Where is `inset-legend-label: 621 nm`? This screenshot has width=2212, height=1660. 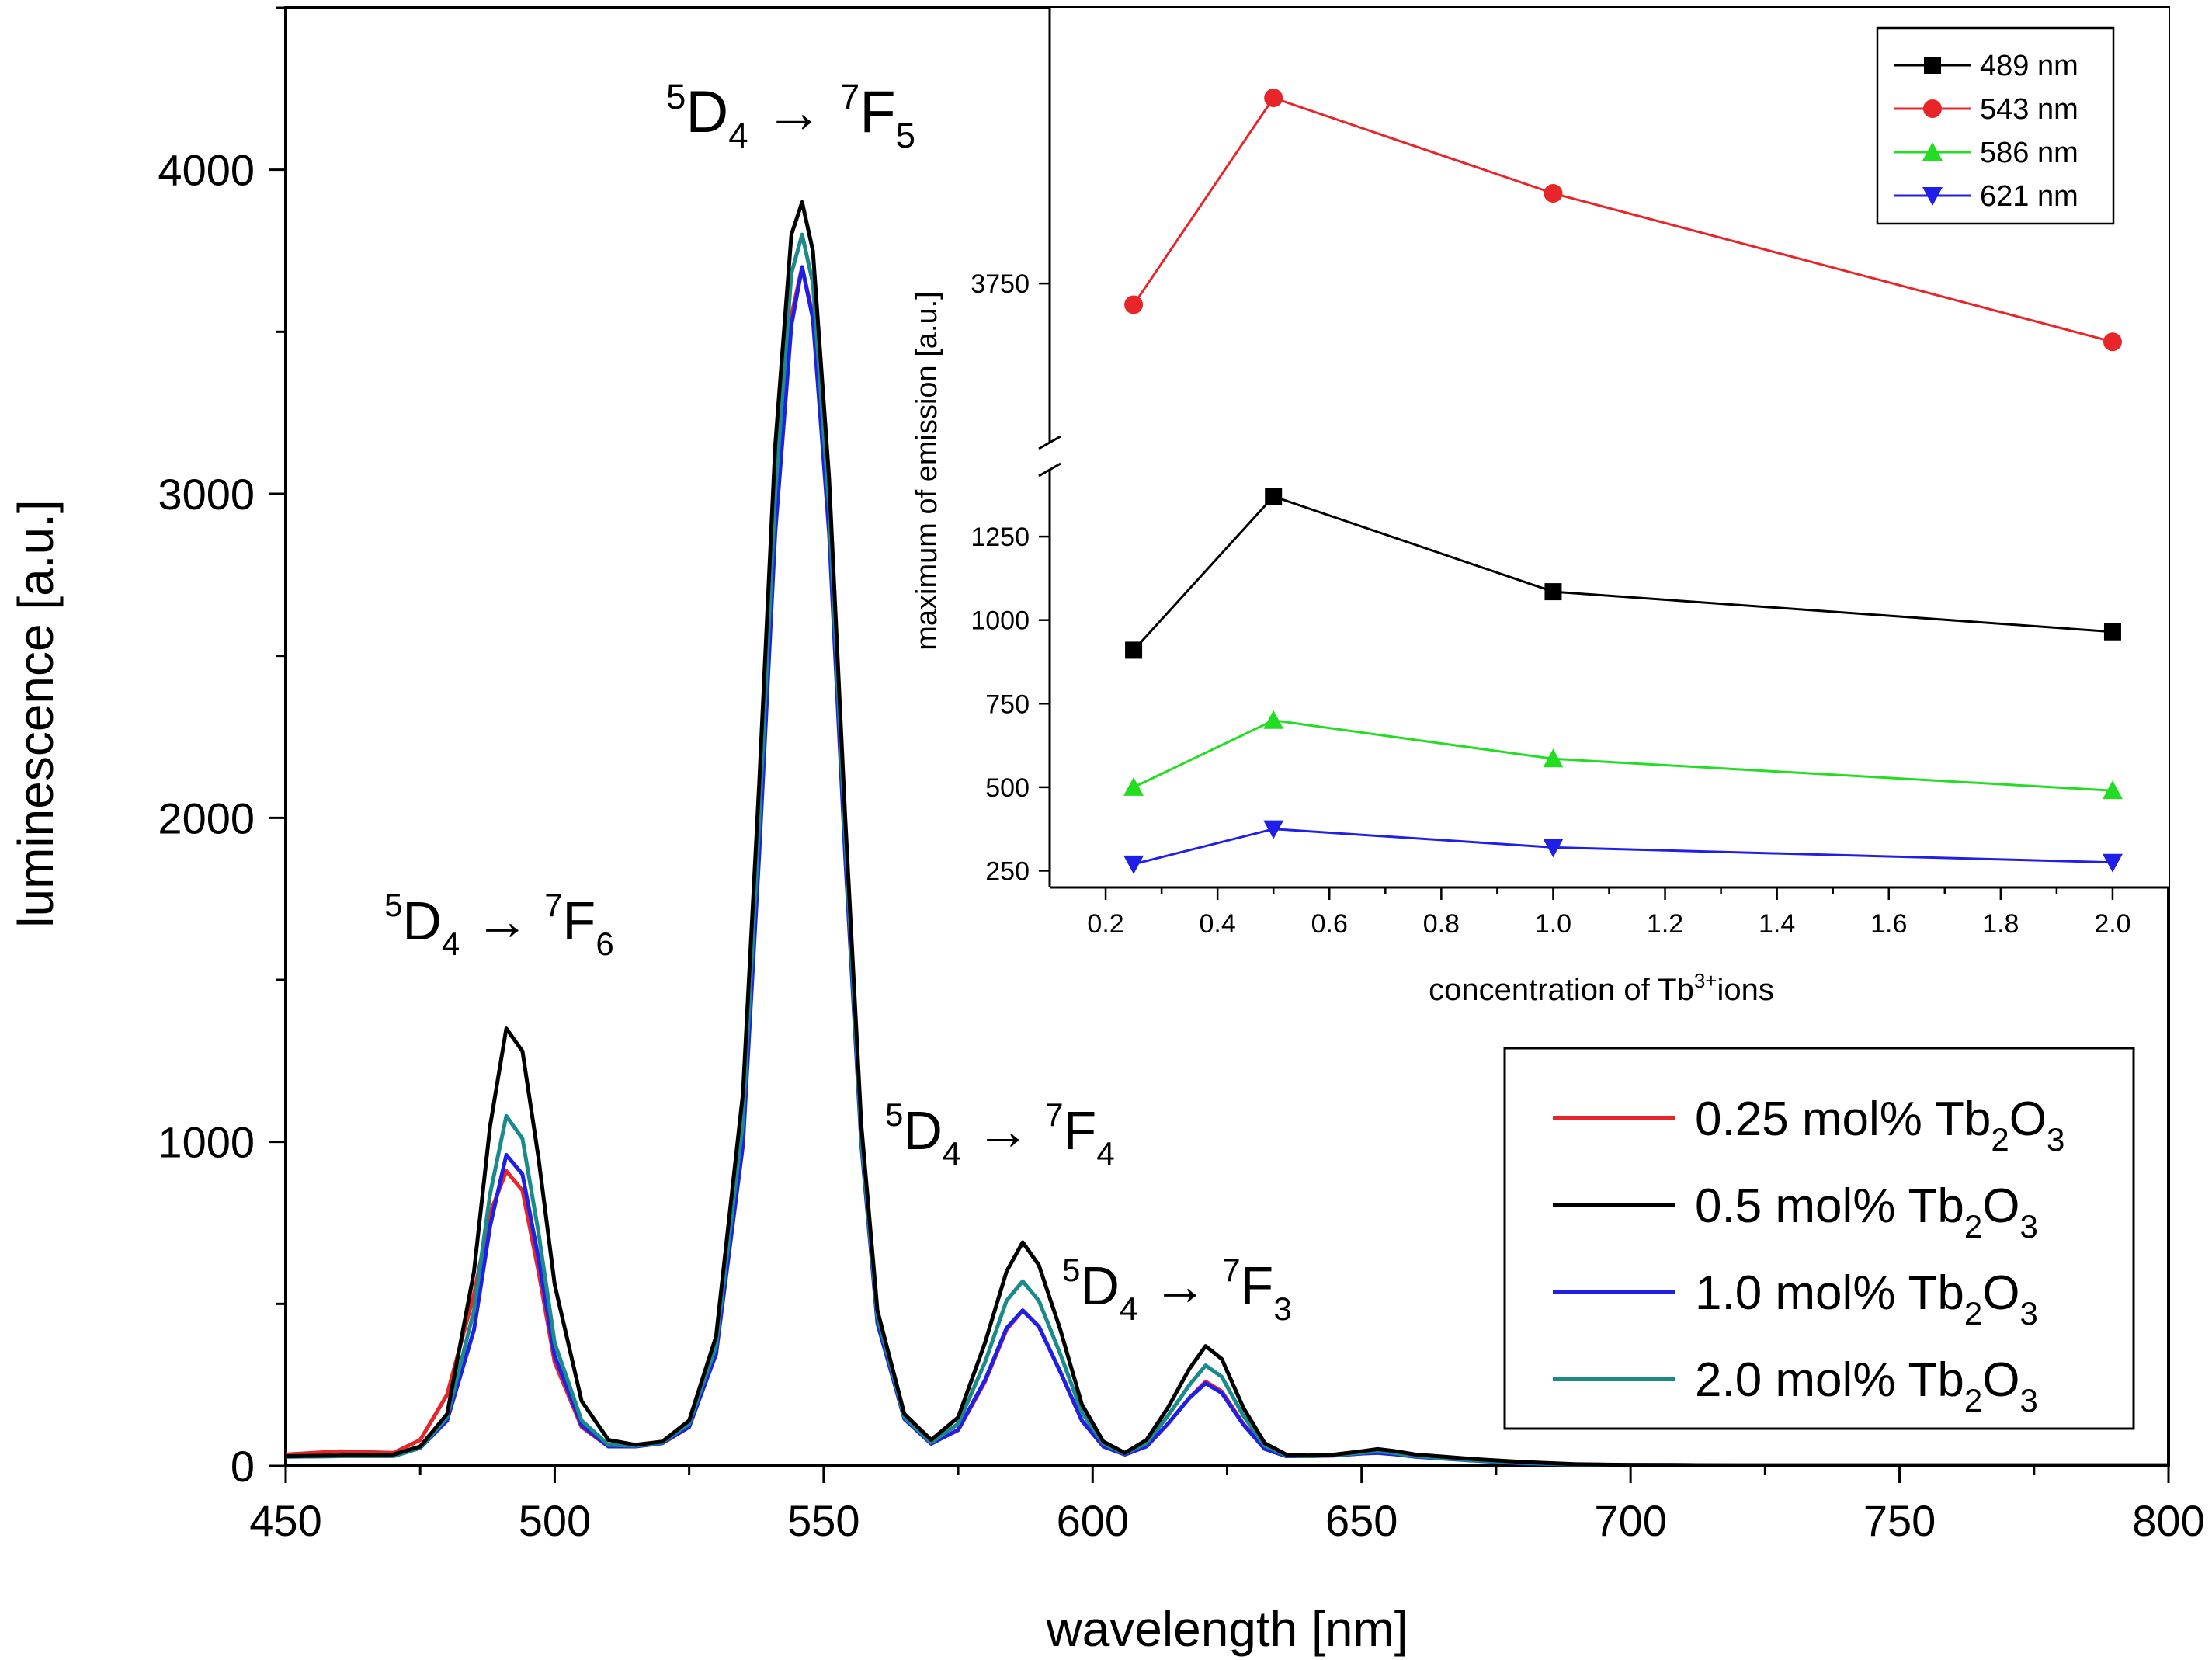 inset-legend-label: 621 nm is located at coordinates (2029, 196).